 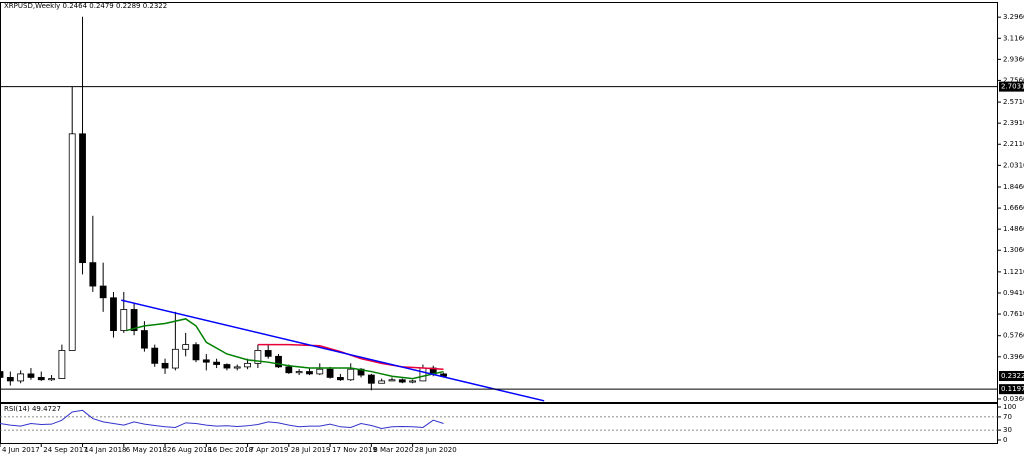 What do you see at coordinates (393, 450) in the screenshot?
I see `x-tick-label: 8 Mar 2020` at bounding box center [393, 450].